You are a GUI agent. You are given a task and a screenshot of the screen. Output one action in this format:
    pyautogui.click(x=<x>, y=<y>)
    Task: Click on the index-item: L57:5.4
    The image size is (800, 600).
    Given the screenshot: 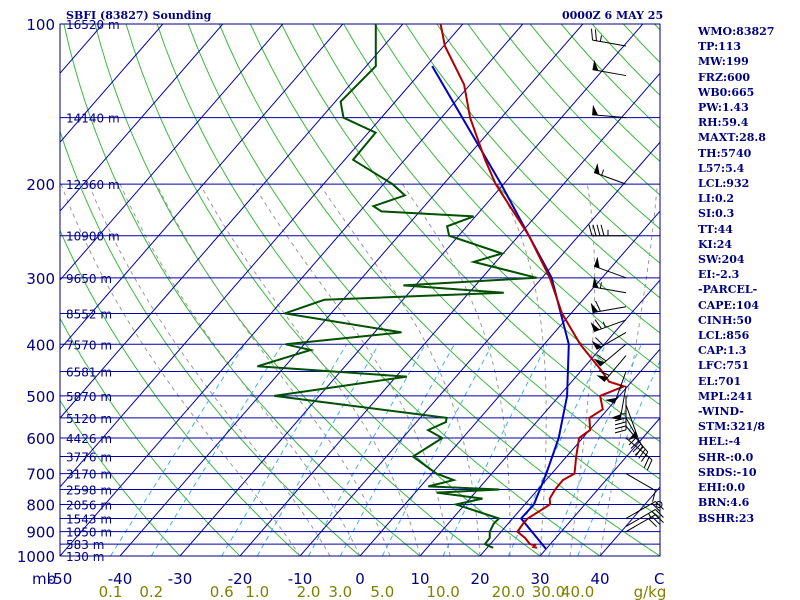 What is the action you would take?
    pyautogui.click(x=721, y=168)
    